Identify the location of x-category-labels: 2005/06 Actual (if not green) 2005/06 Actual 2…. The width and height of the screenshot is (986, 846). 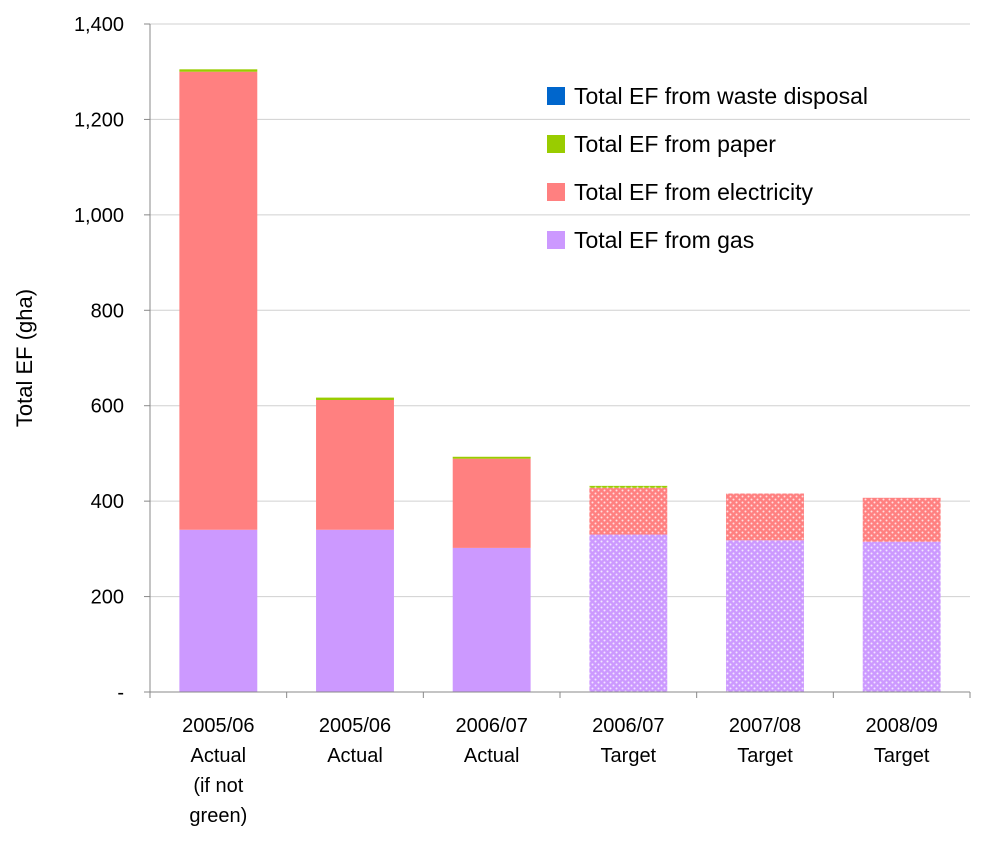
(560, 771).